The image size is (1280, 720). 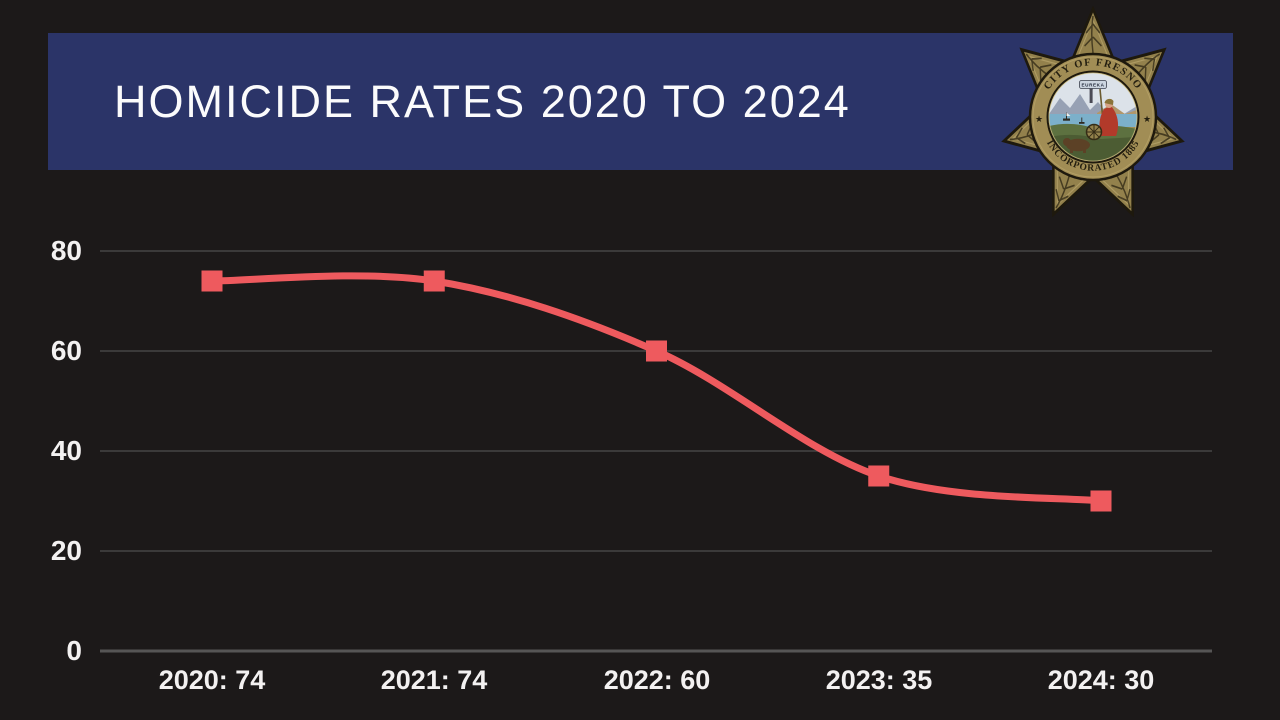 I want to click on x-tick-label-2023: 2023: 35, so click(x=879, y=680).